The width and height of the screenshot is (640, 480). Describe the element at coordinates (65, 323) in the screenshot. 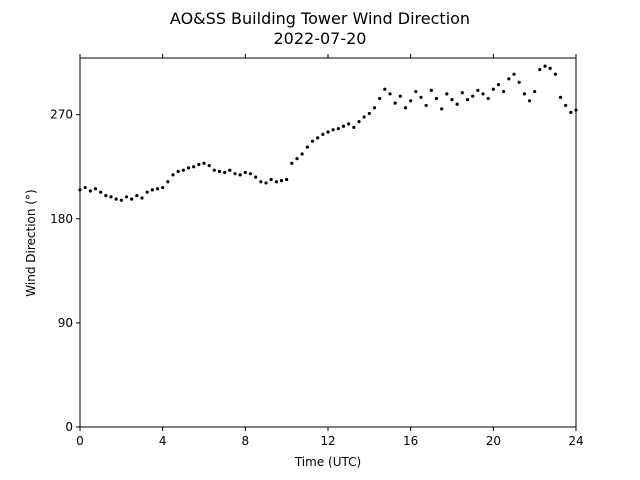

I see `y-tick-label: 90` at that location.